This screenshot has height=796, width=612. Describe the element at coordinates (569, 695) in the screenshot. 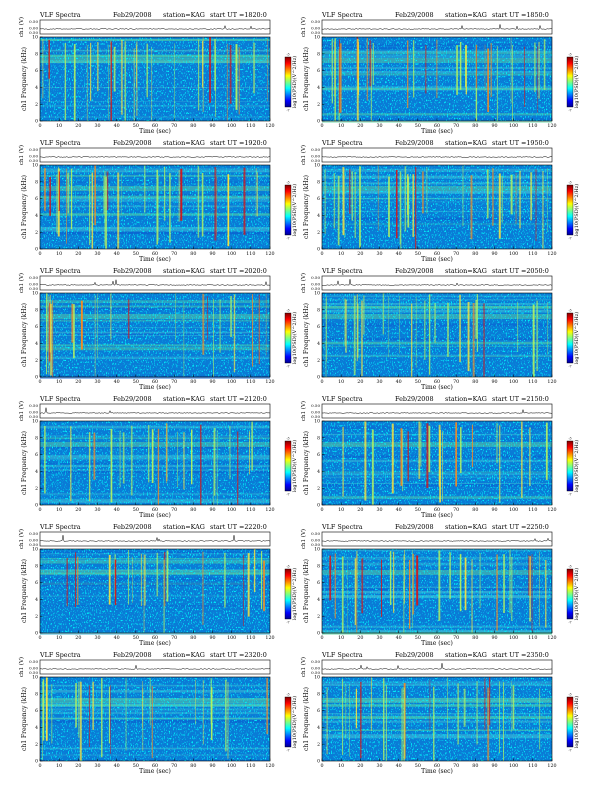

I see `colorbar-tick-label: -3` at that location.